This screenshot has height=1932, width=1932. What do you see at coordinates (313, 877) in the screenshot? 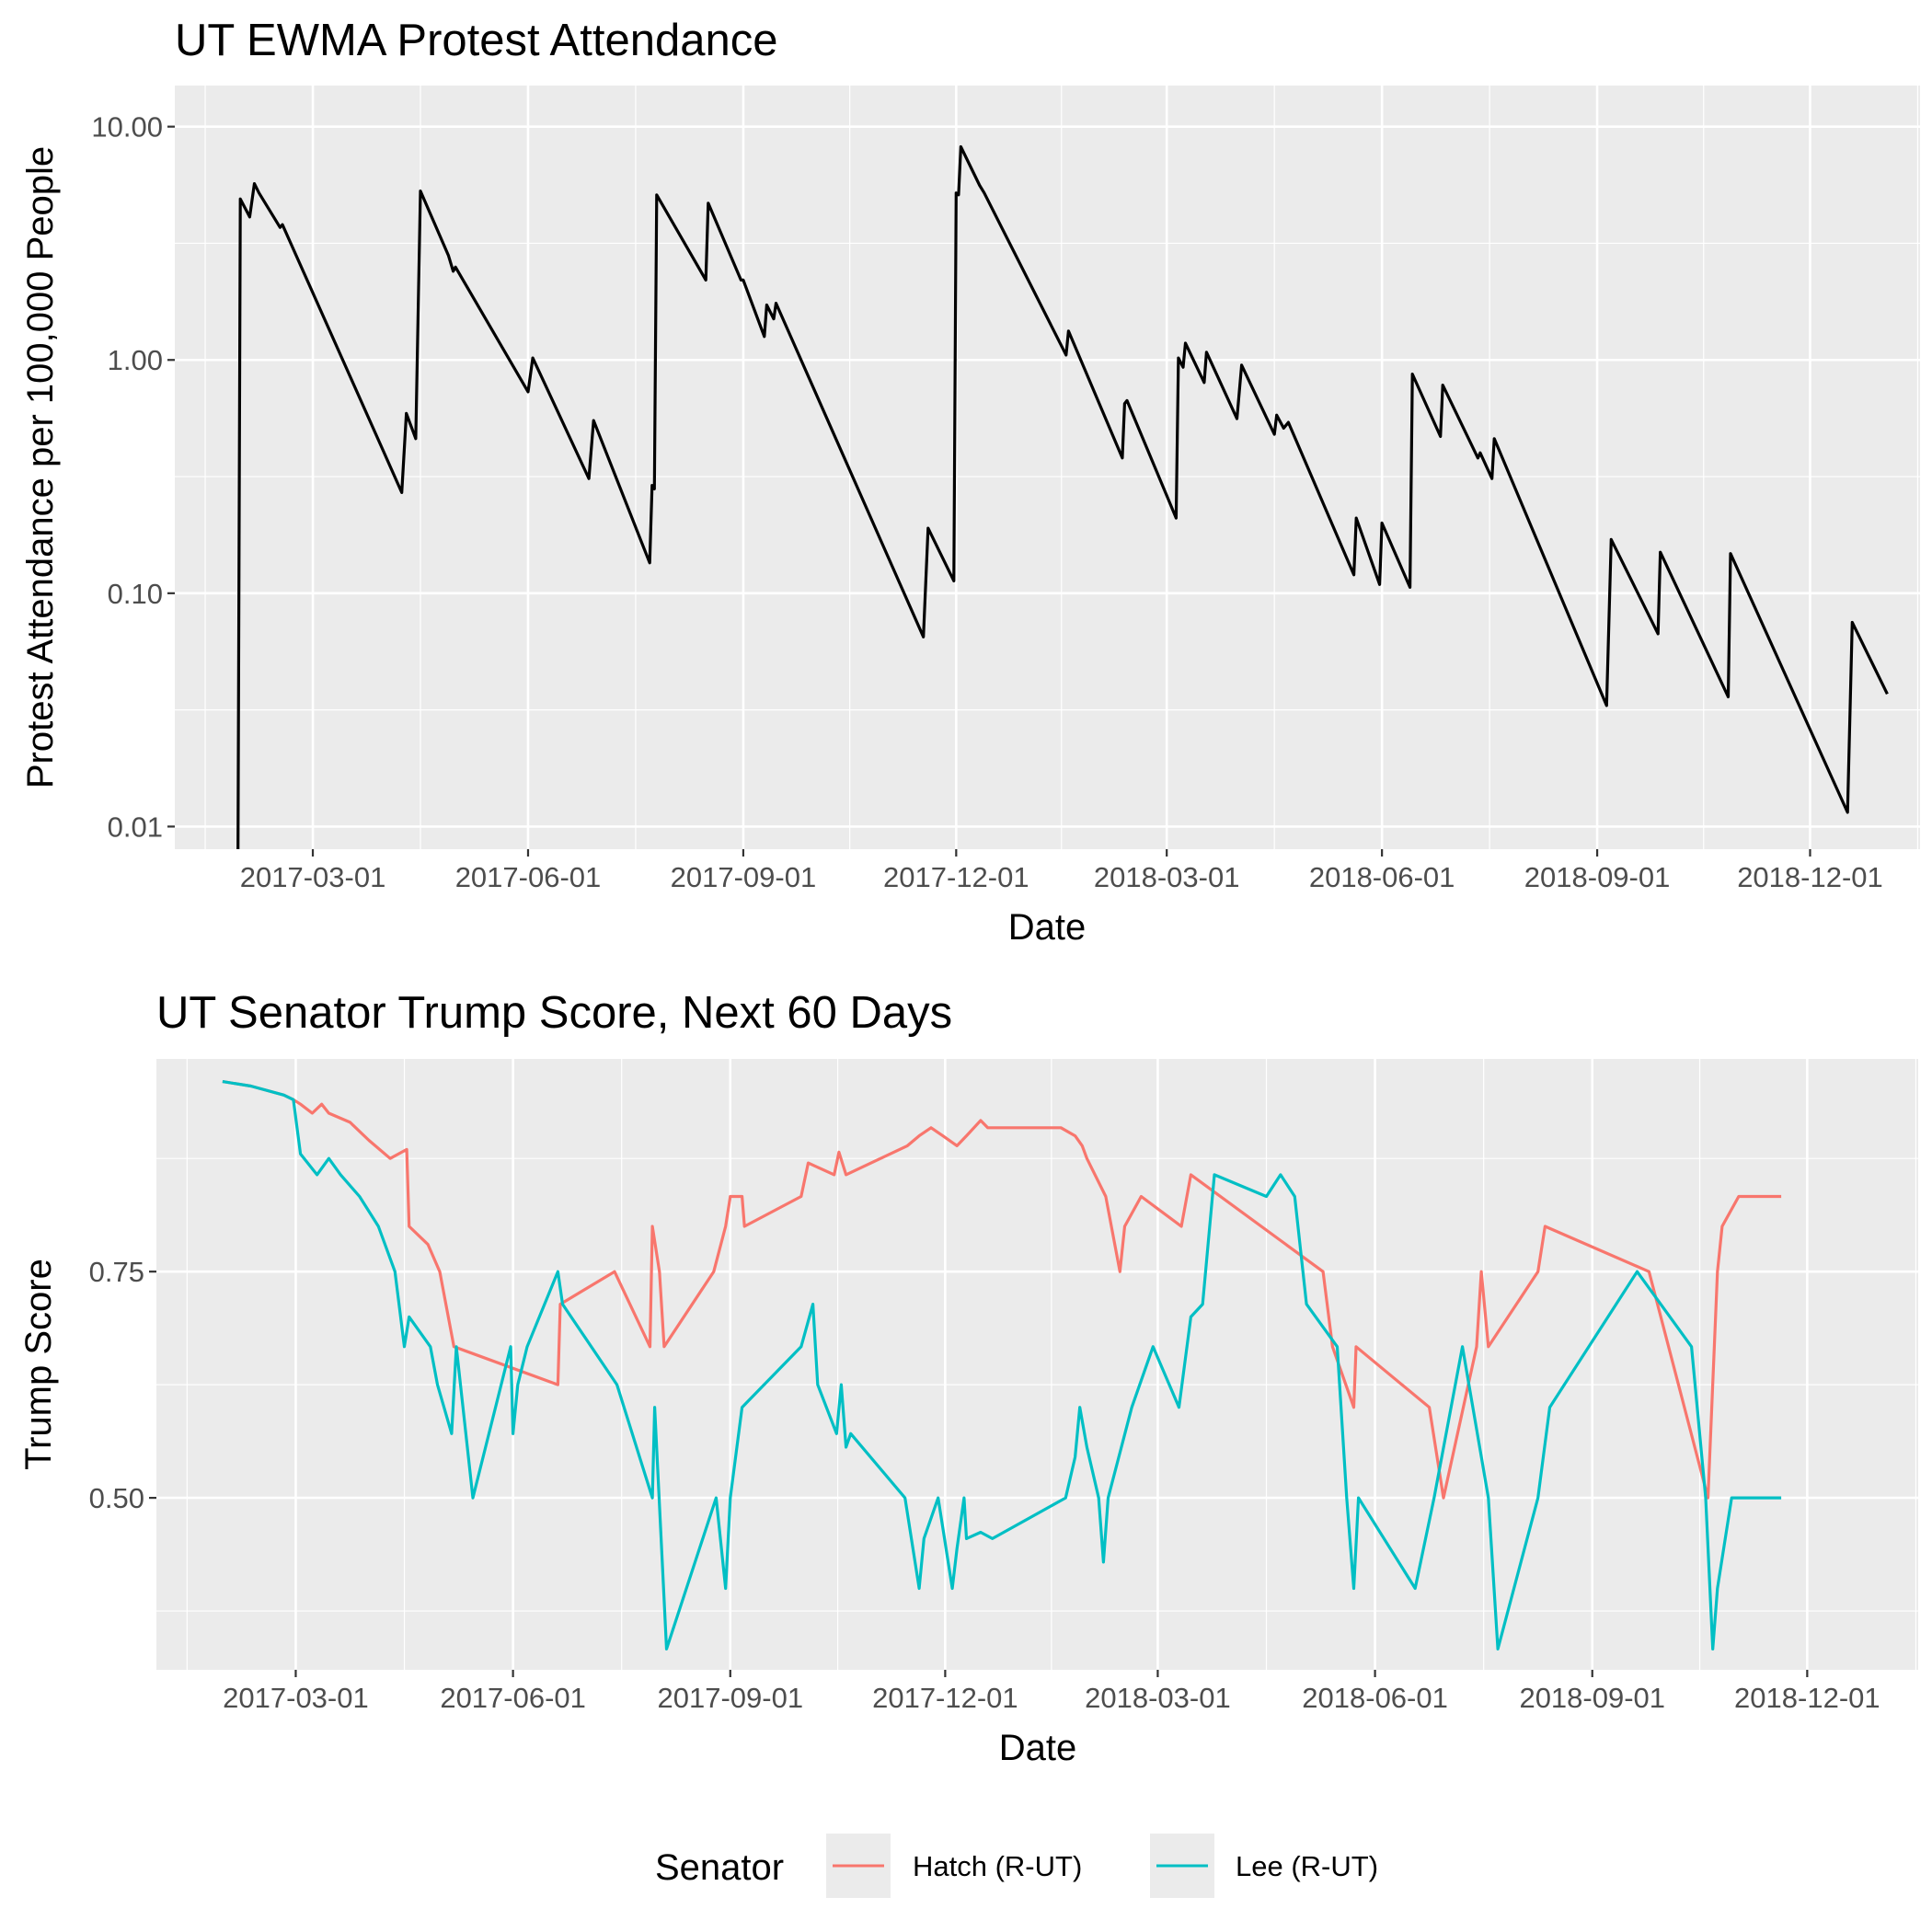
I see `top-x-tick-label: 2017-03-01` at bounding box center [313, 877].